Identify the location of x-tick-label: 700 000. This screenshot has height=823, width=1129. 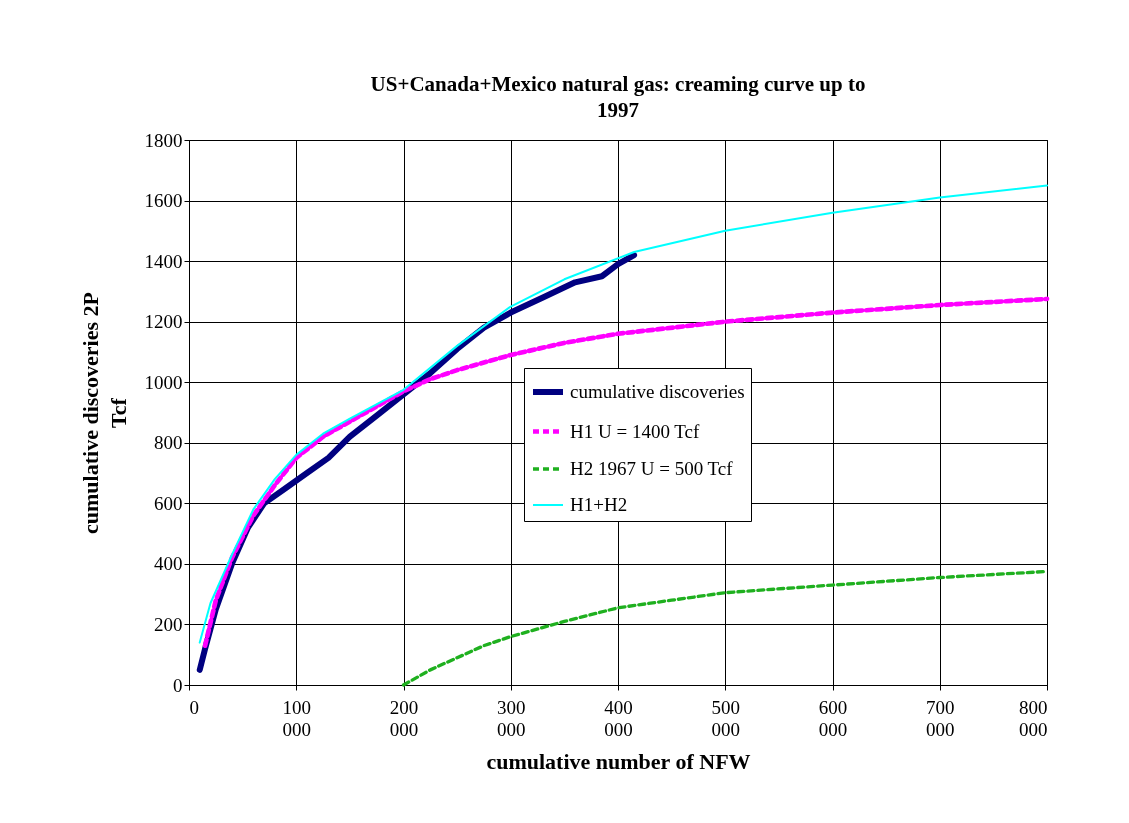
(940, 718).